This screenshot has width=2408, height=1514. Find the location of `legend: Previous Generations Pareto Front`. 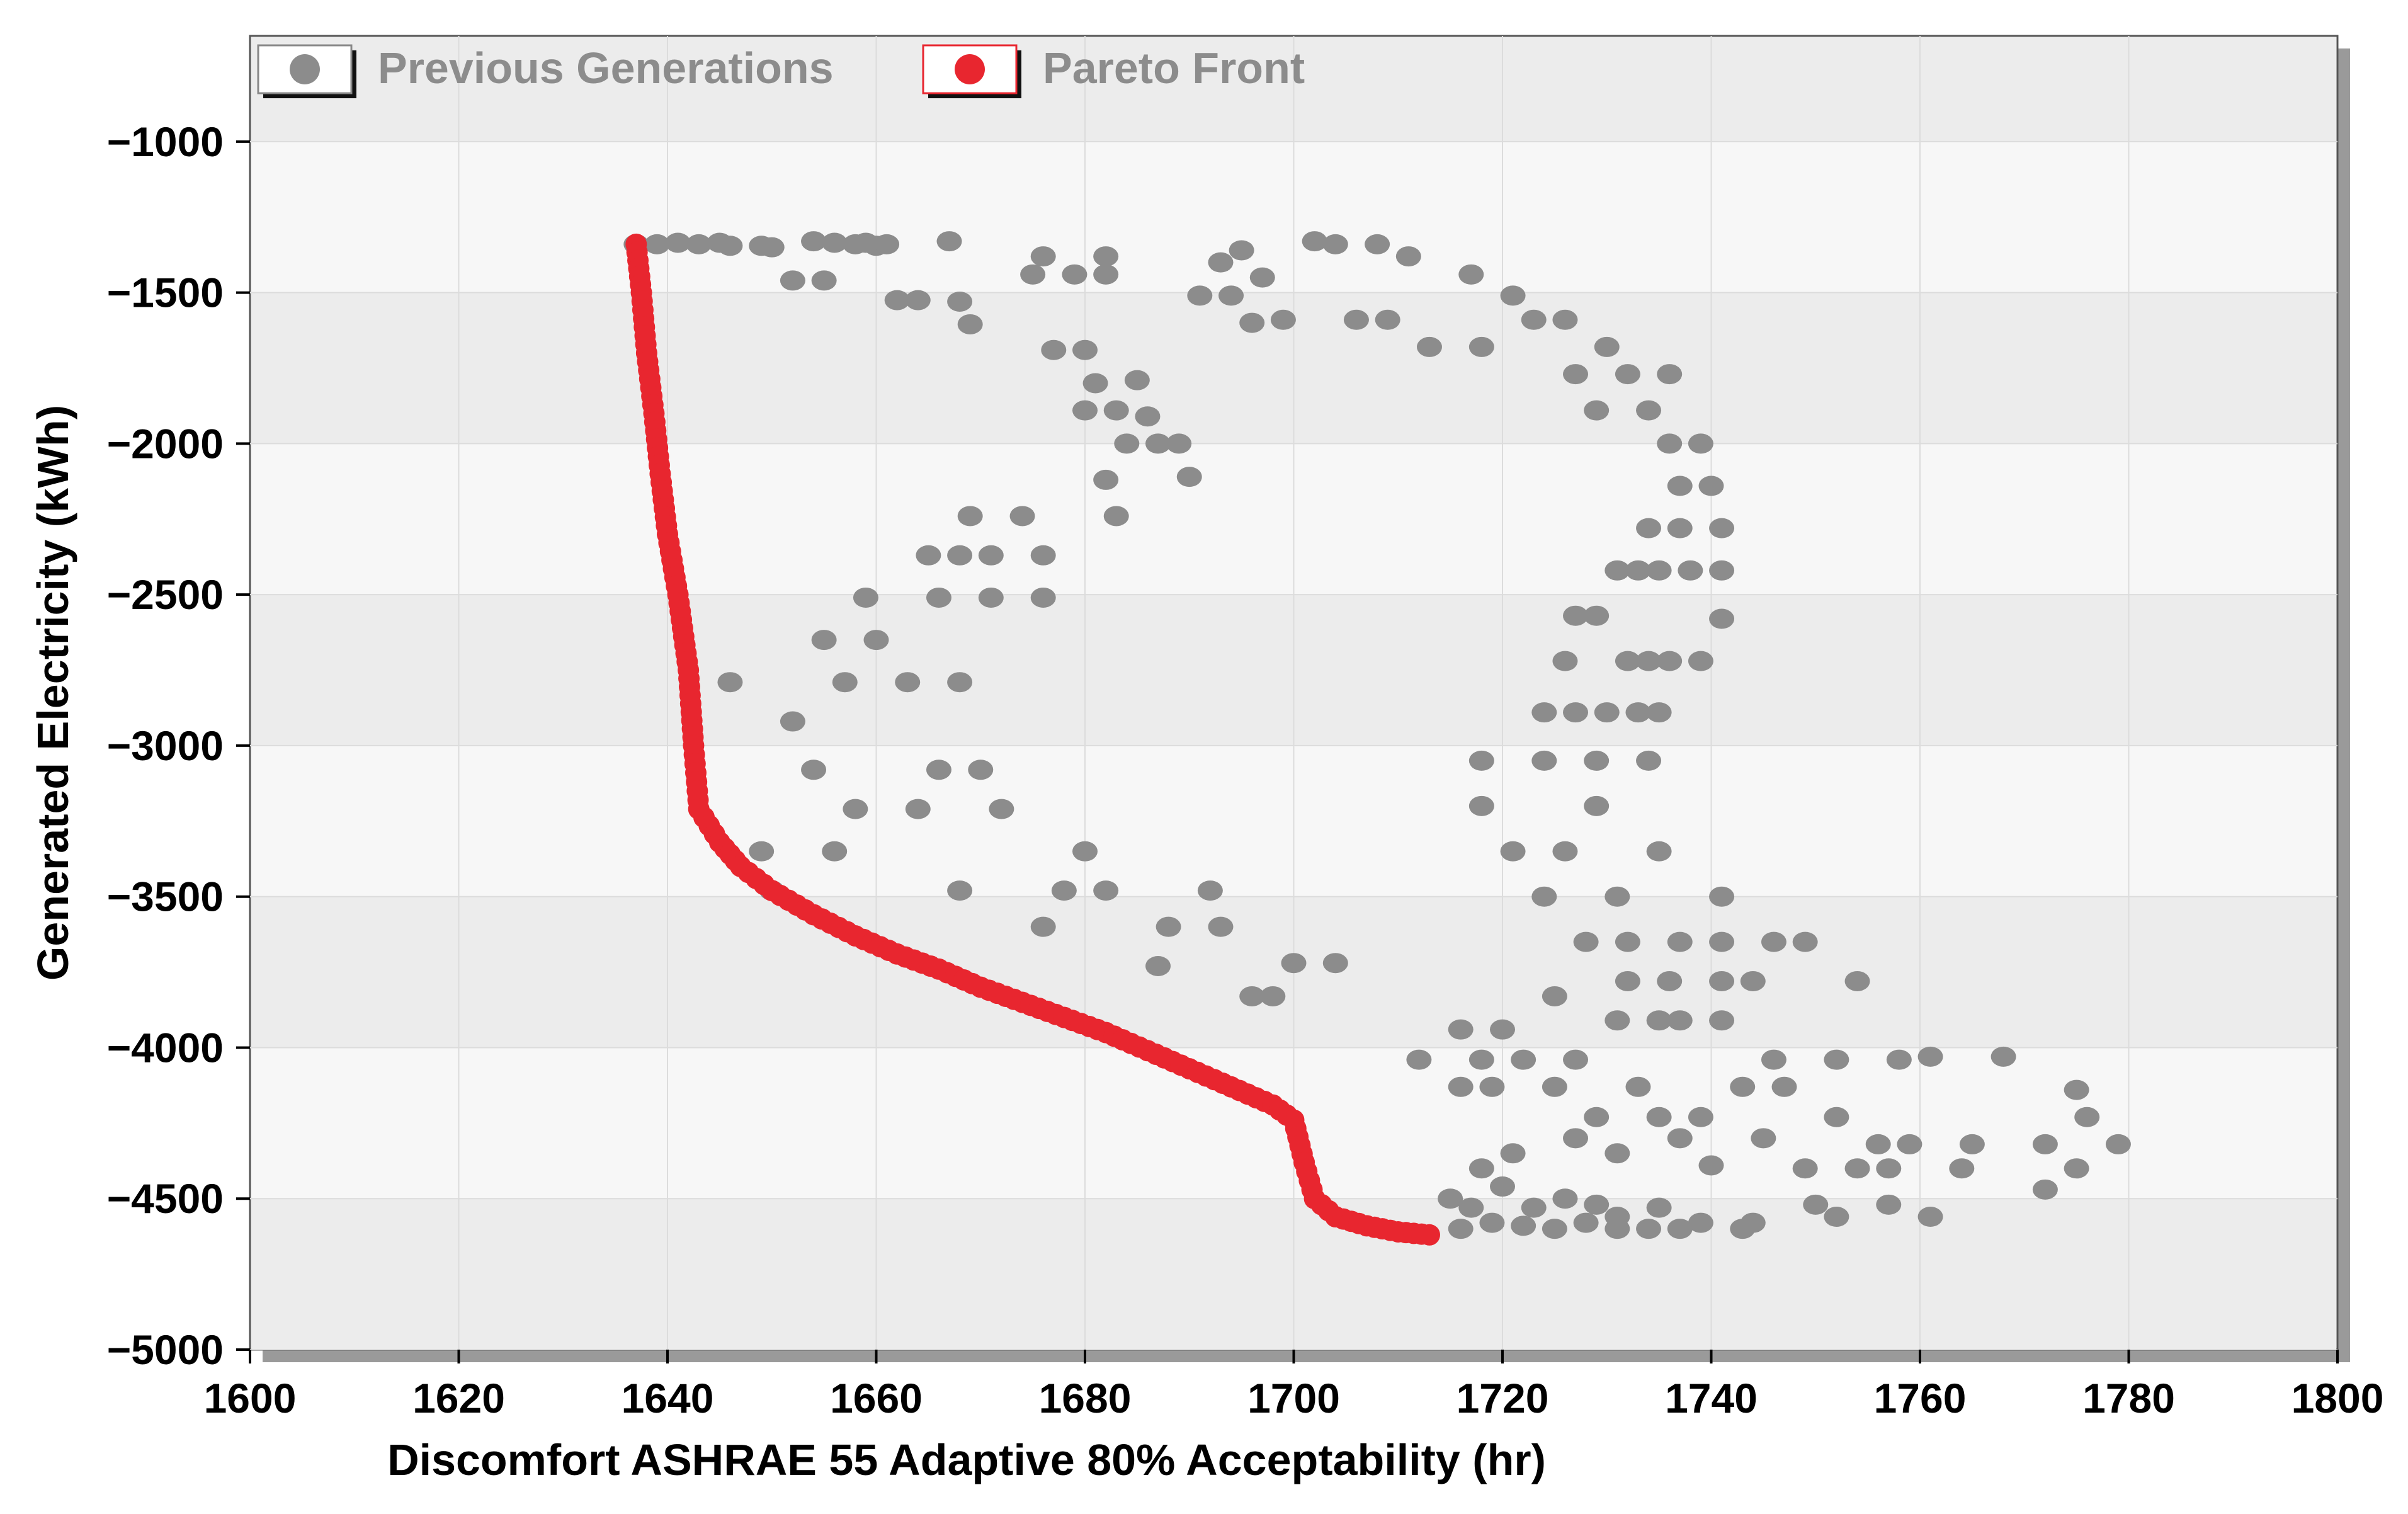

legend: Previous Generations Pareto Front is located at coordinates (781, 70).